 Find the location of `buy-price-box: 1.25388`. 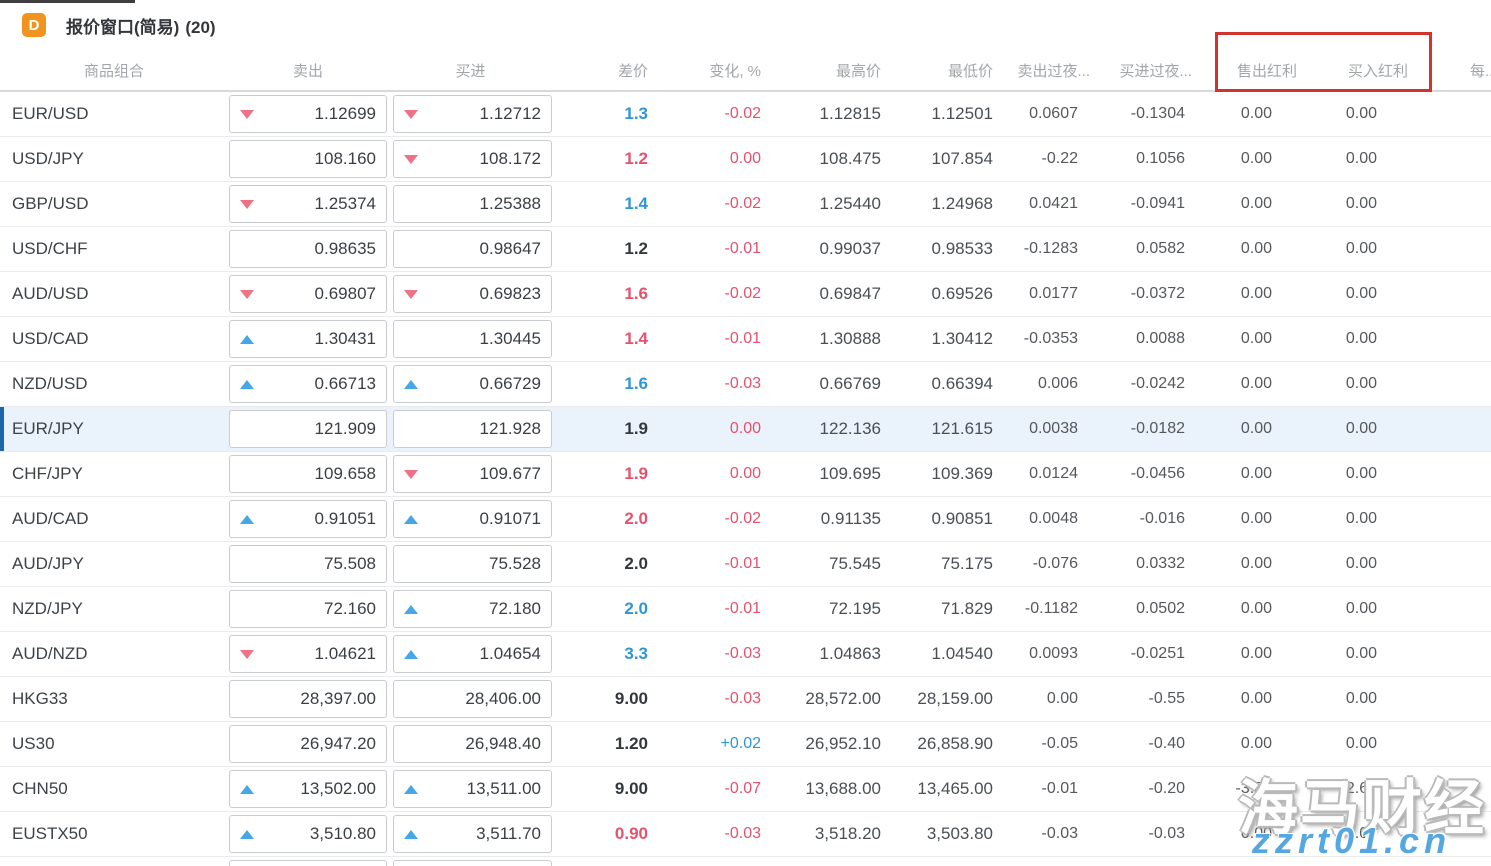

buy-price-box: 1.25388 is located at coordinates (472, 204).